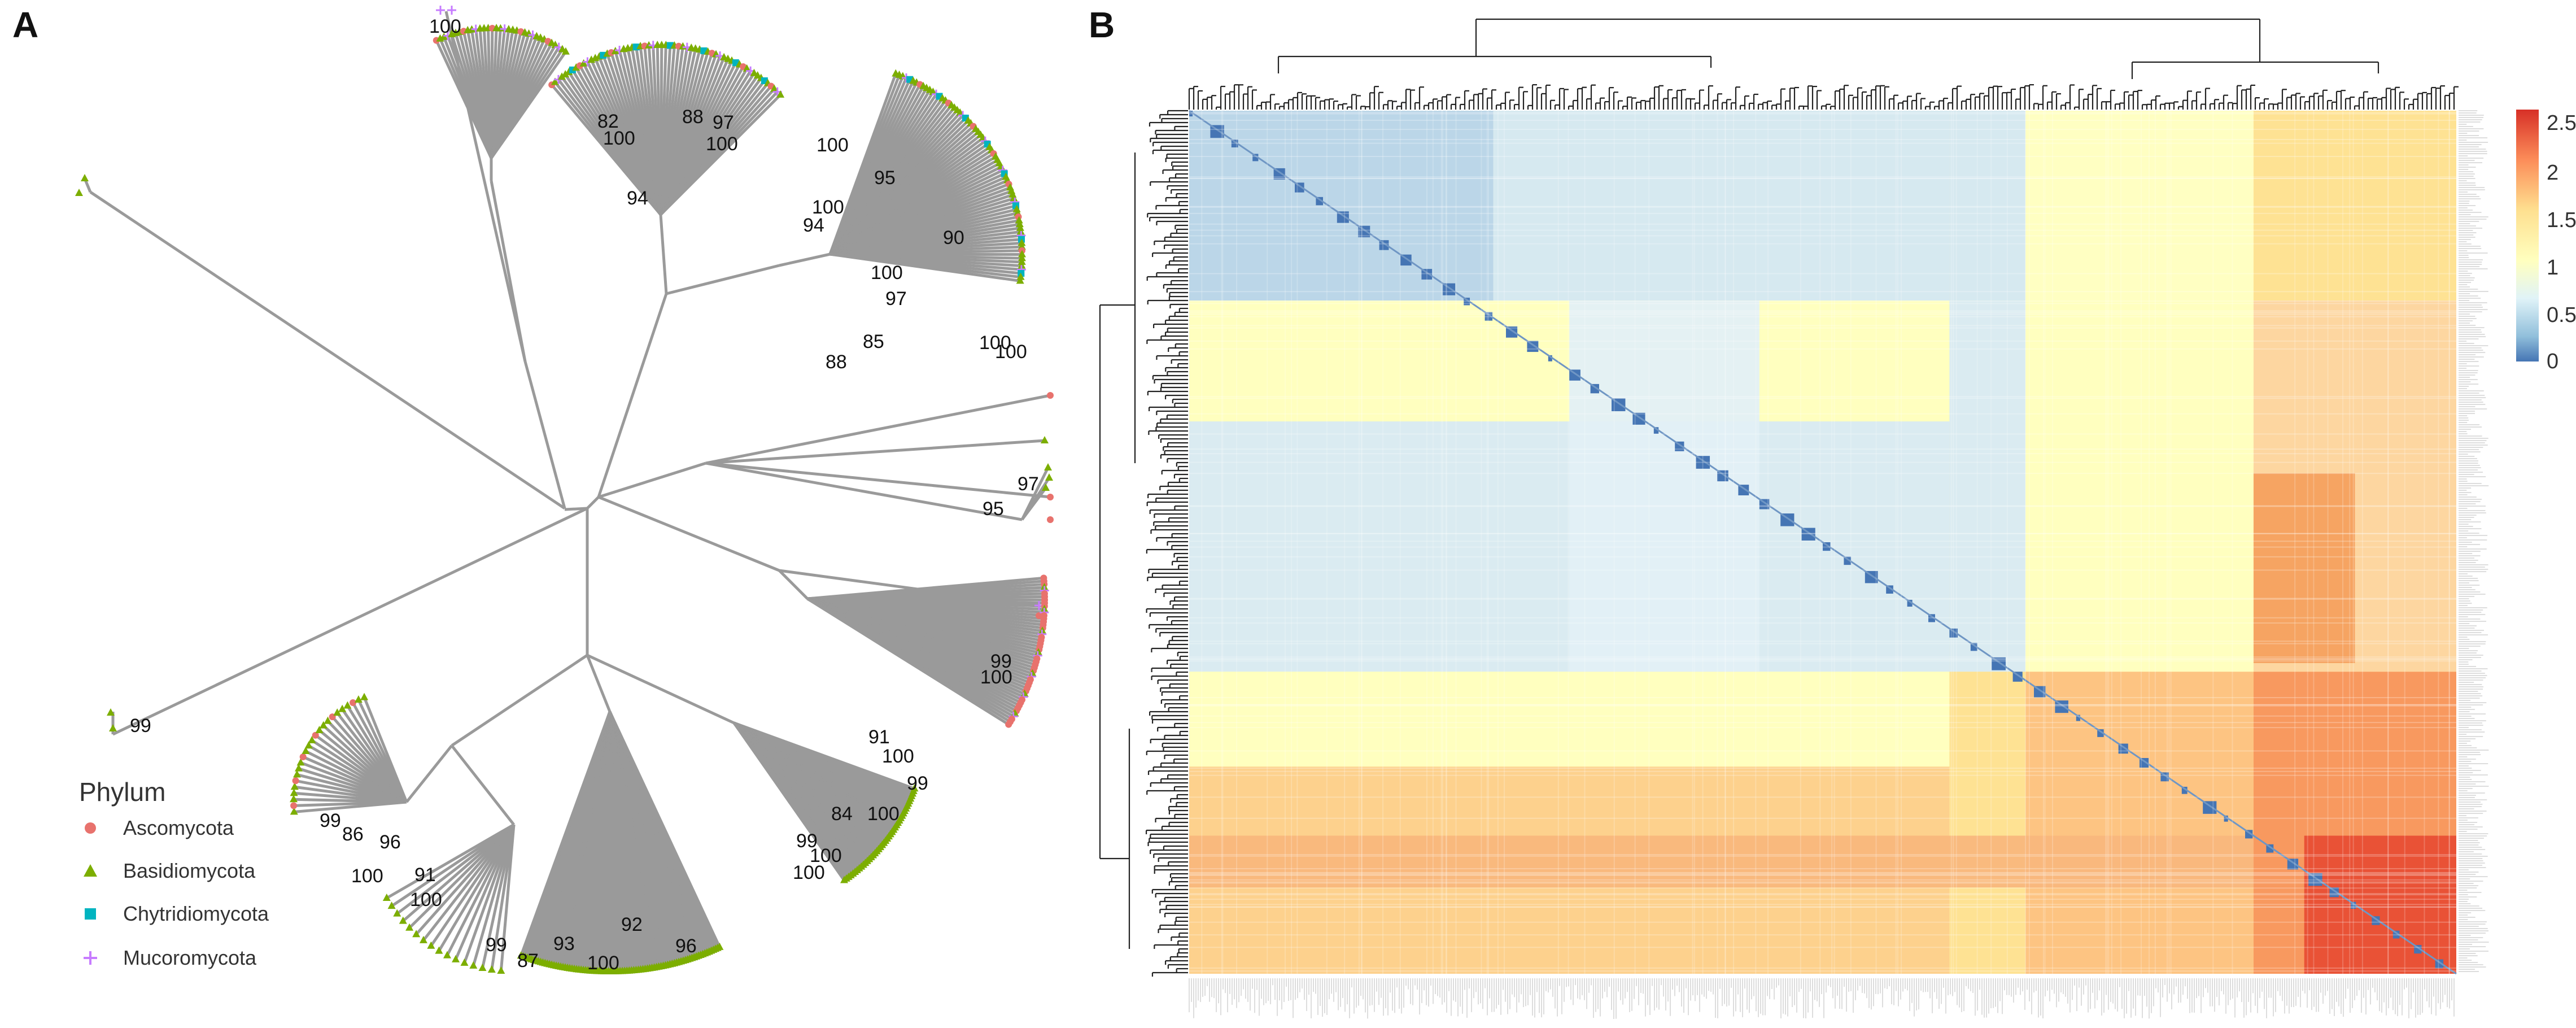 This screenshot has width=2576, height=1028. I want to click on column-dendrogram, so click(1823, 64).